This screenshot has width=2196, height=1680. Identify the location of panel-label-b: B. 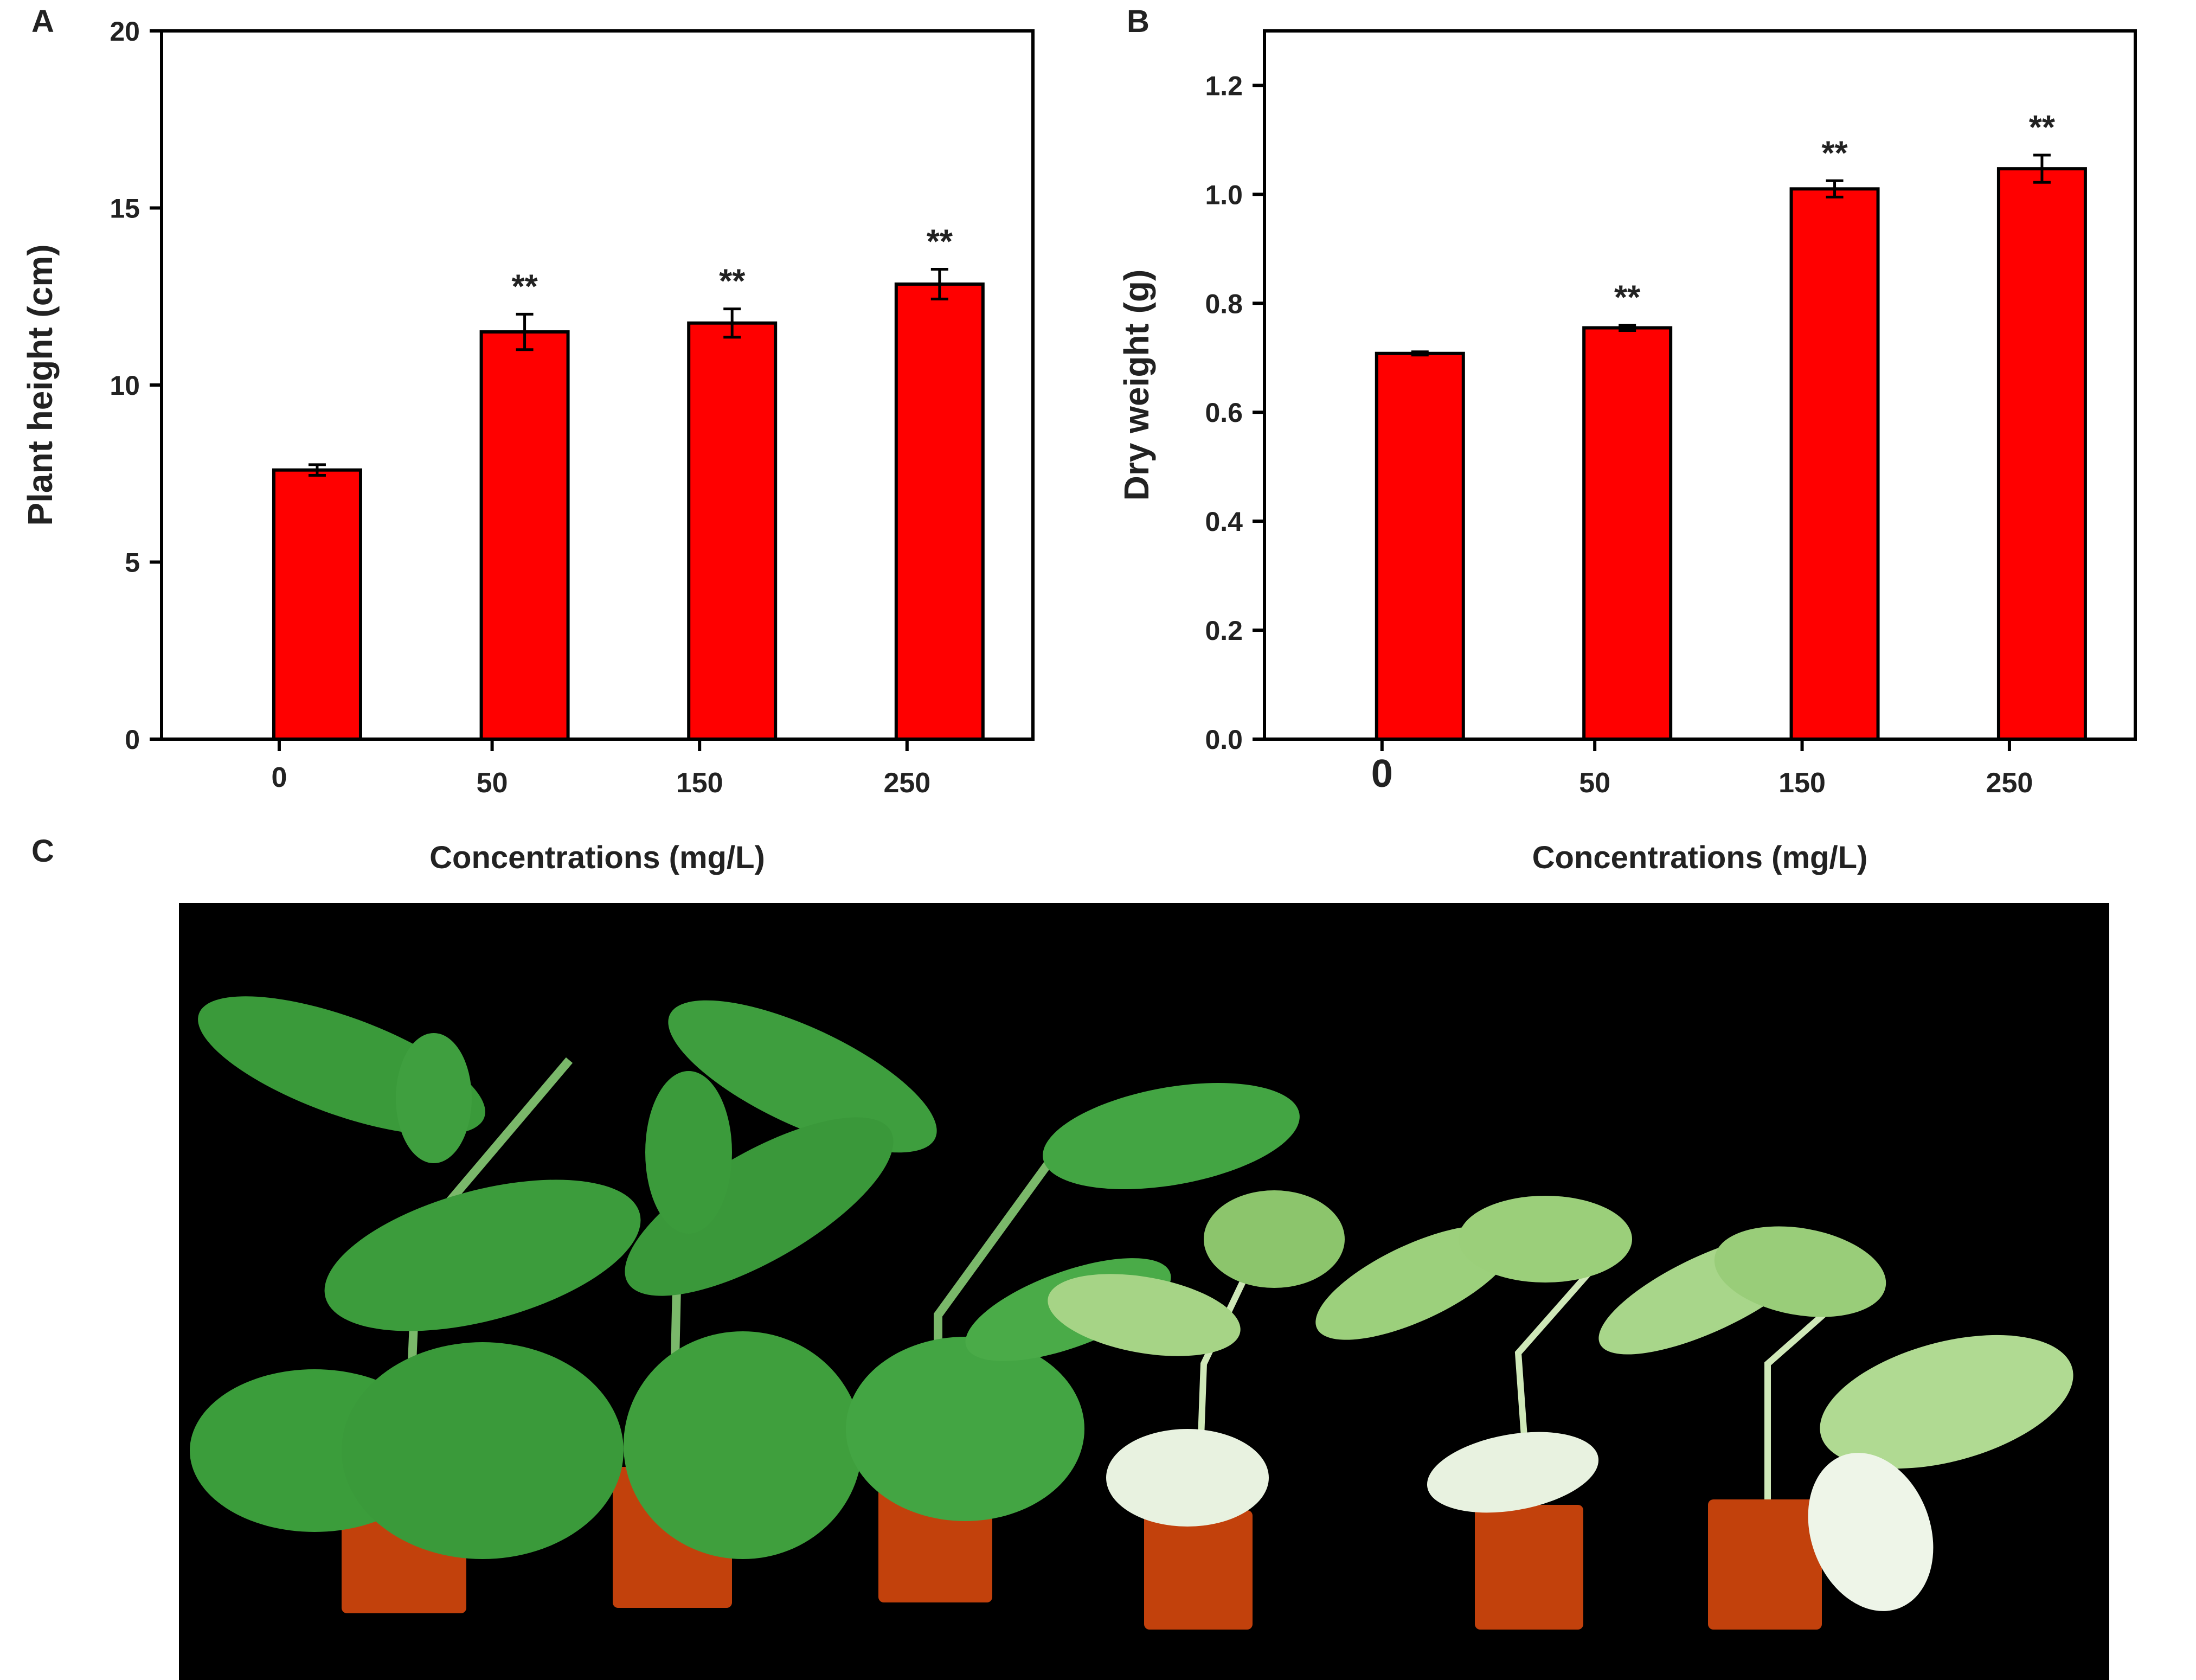
(1138, 21).